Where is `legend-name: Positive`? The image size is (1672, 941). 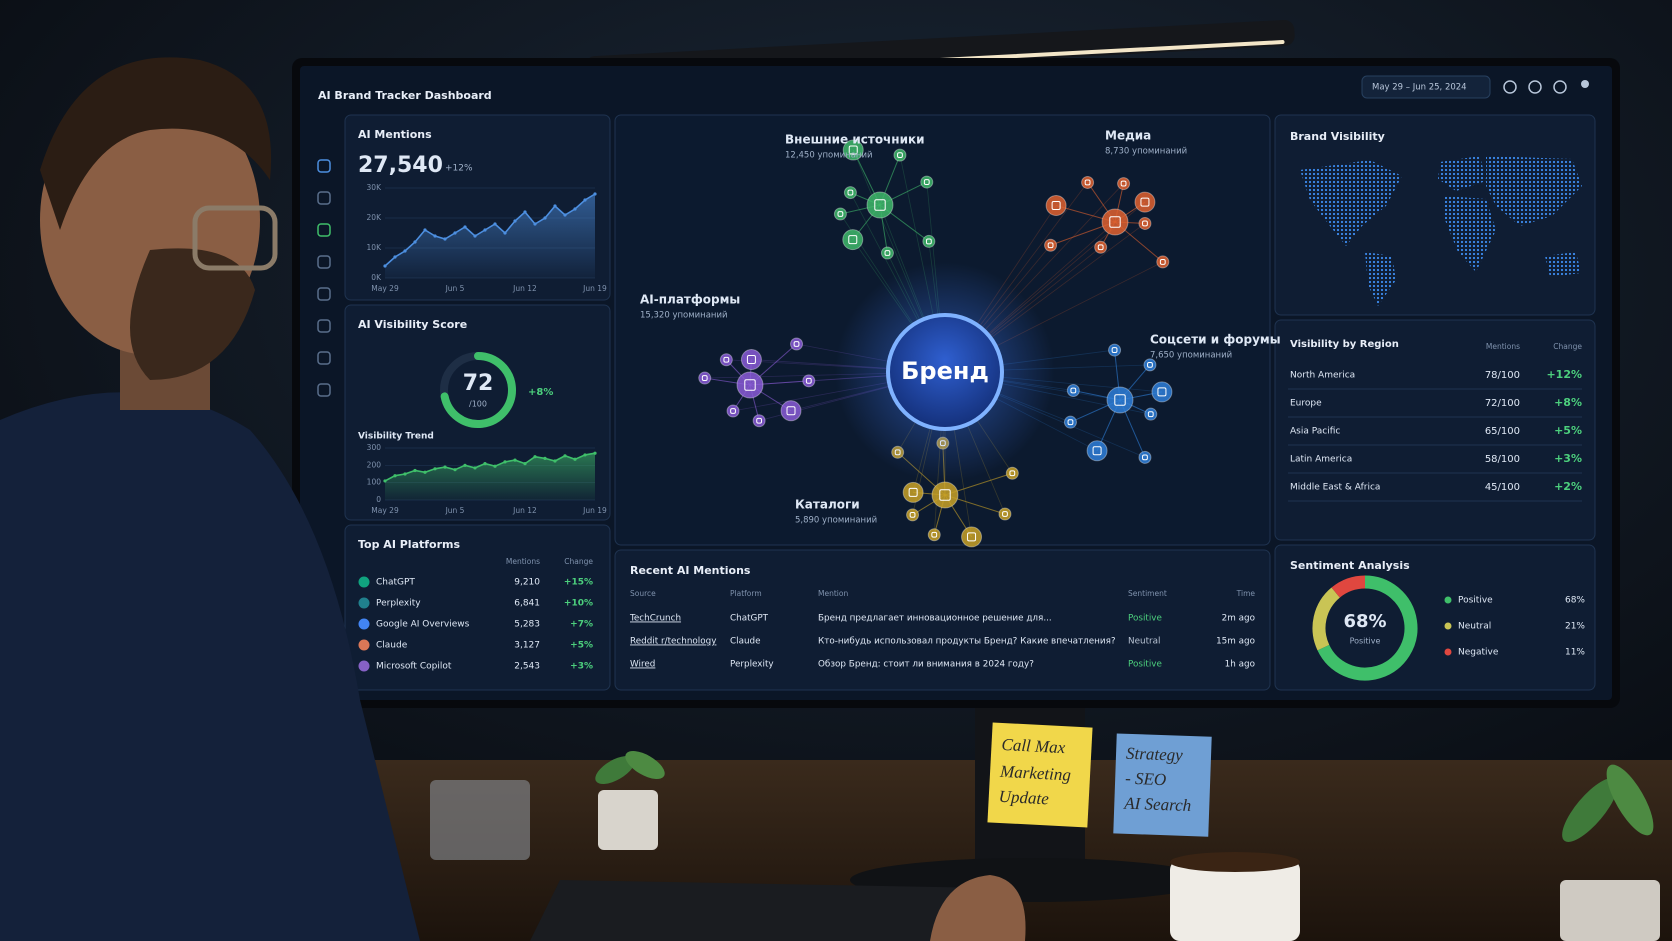
legend-name: Positive is located at coordinates (1475, 601).